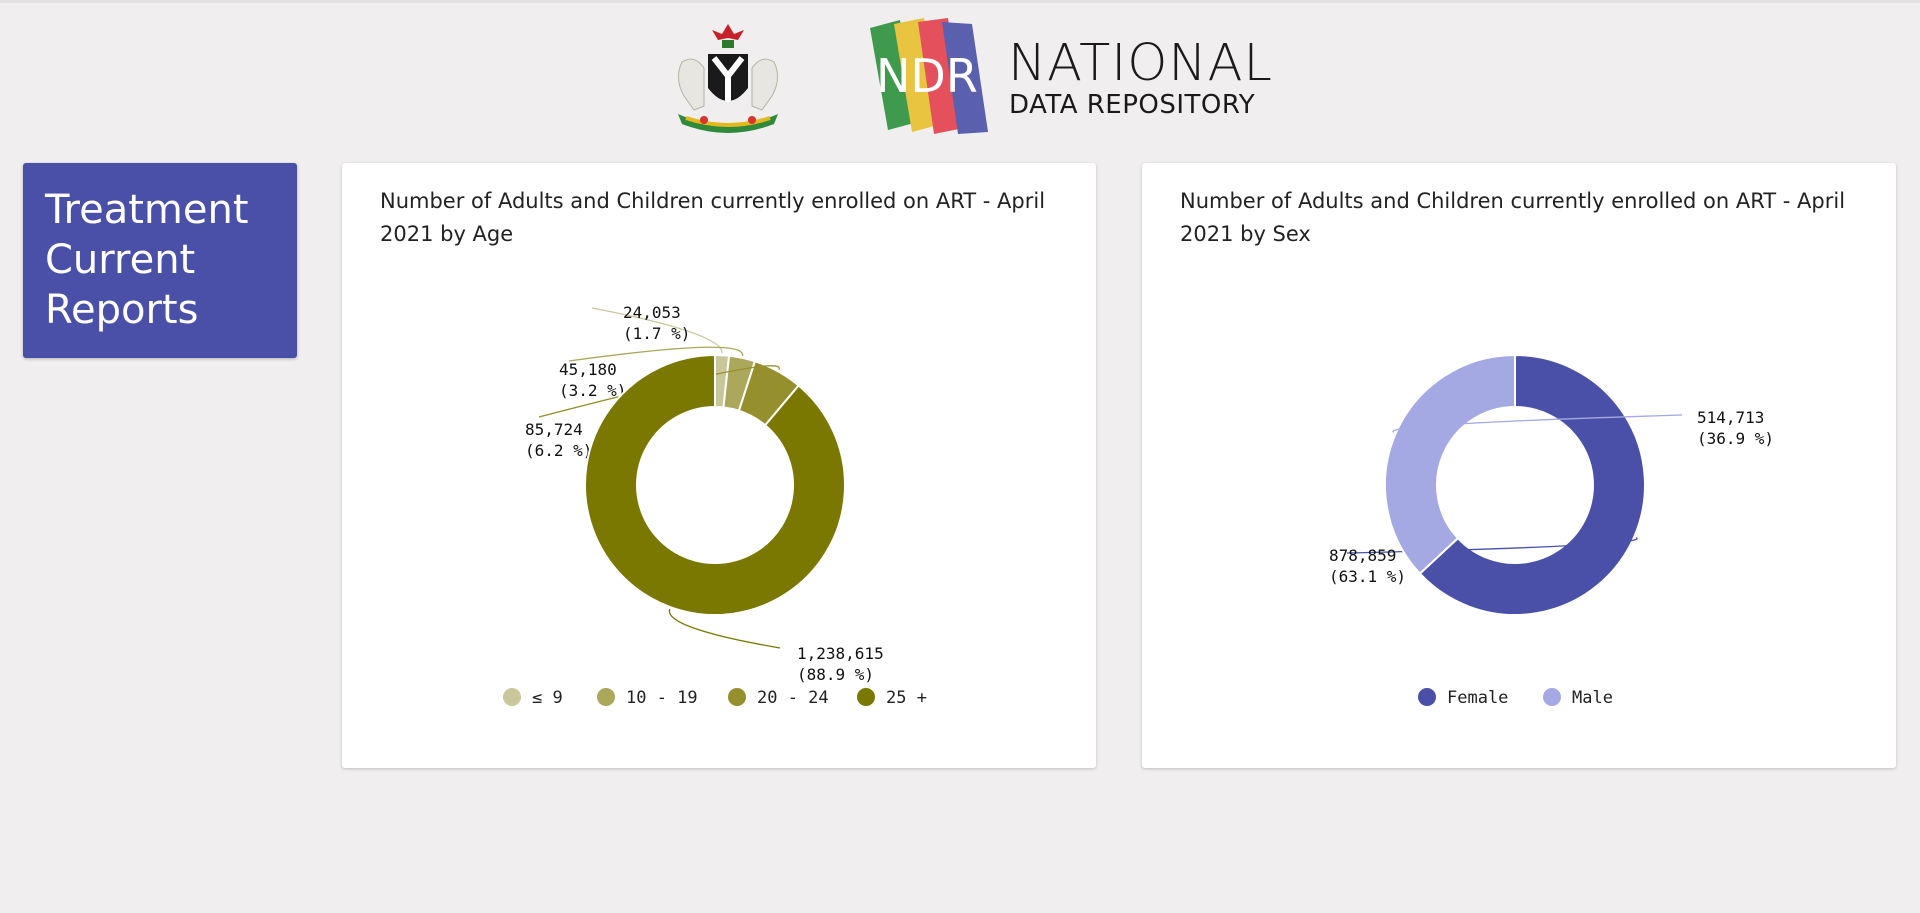 This screenshot has height=913, width=1920. Describe the element at coordinates (906, 698) in the screenshot. I see `age-legend-label-3: 25 +` at that location.